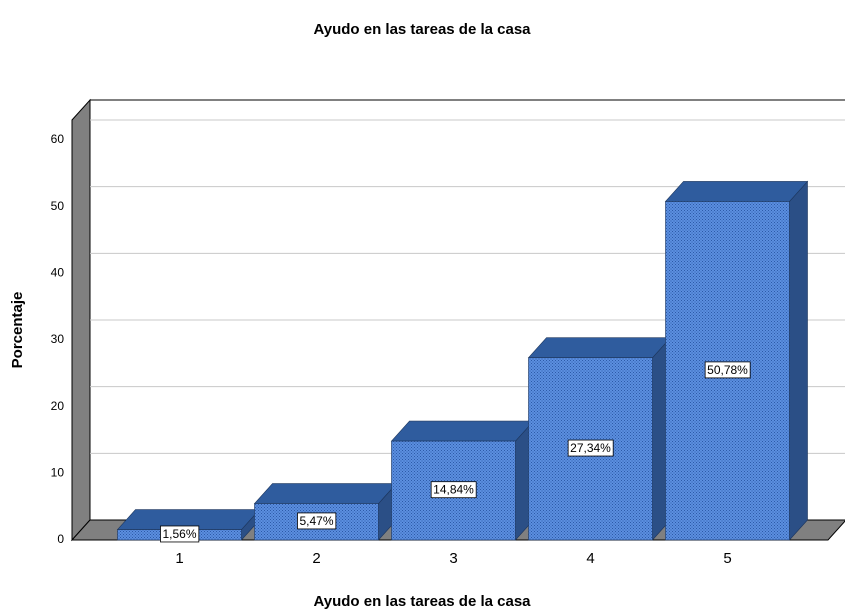  What do you see at coordinates (58, 473) in the screenshot?
I see `y-tick-label: 10` at bounding box center [58, 473].